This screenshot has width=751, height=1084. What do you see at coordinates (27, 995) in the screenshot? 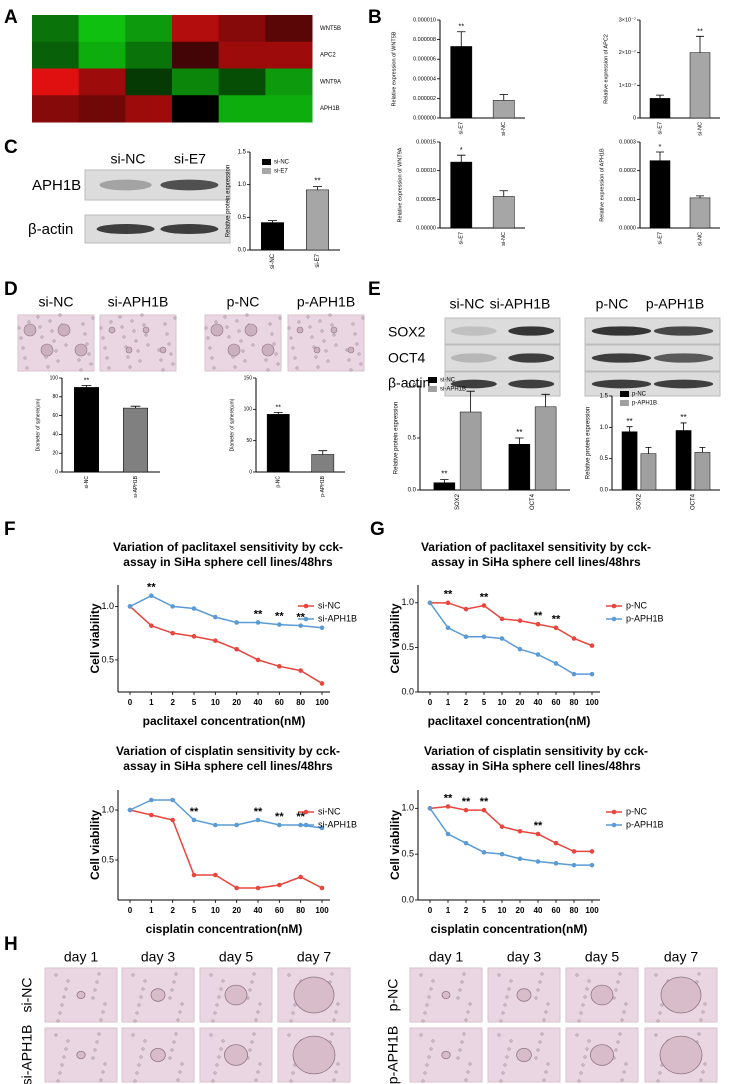
I see `row-label: si-NC` at bounding box center [27, 995].